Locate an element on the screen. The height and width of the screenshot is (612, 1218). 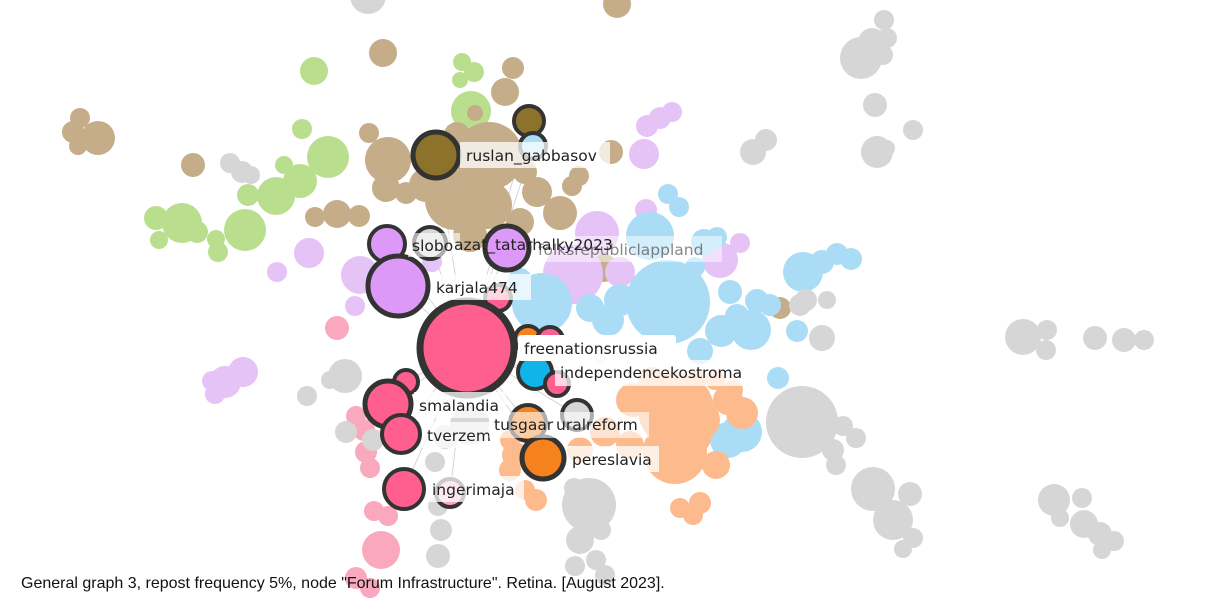
label-text: smalandia is located at coordinates (459, 406).